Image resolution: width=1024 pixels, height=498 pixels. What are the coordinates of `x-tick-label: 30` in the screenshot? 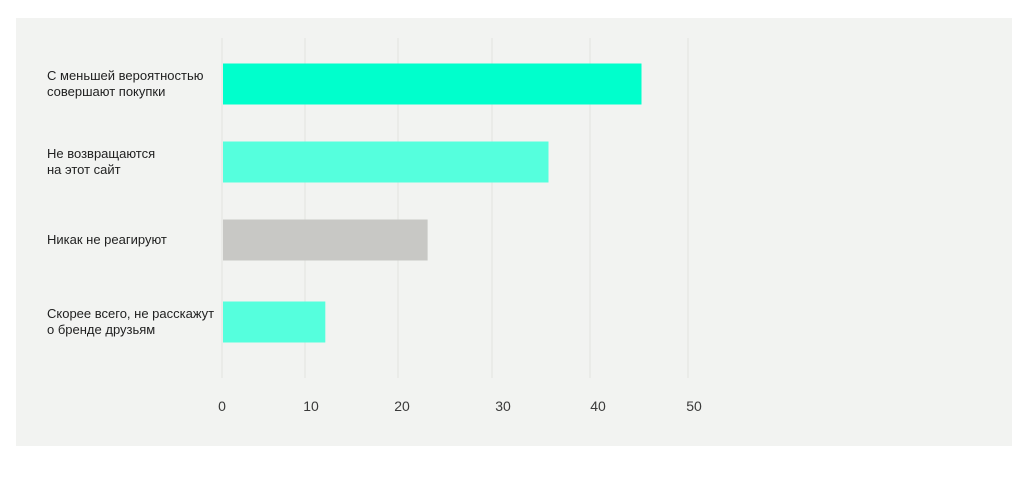 It's located at (503, 406).